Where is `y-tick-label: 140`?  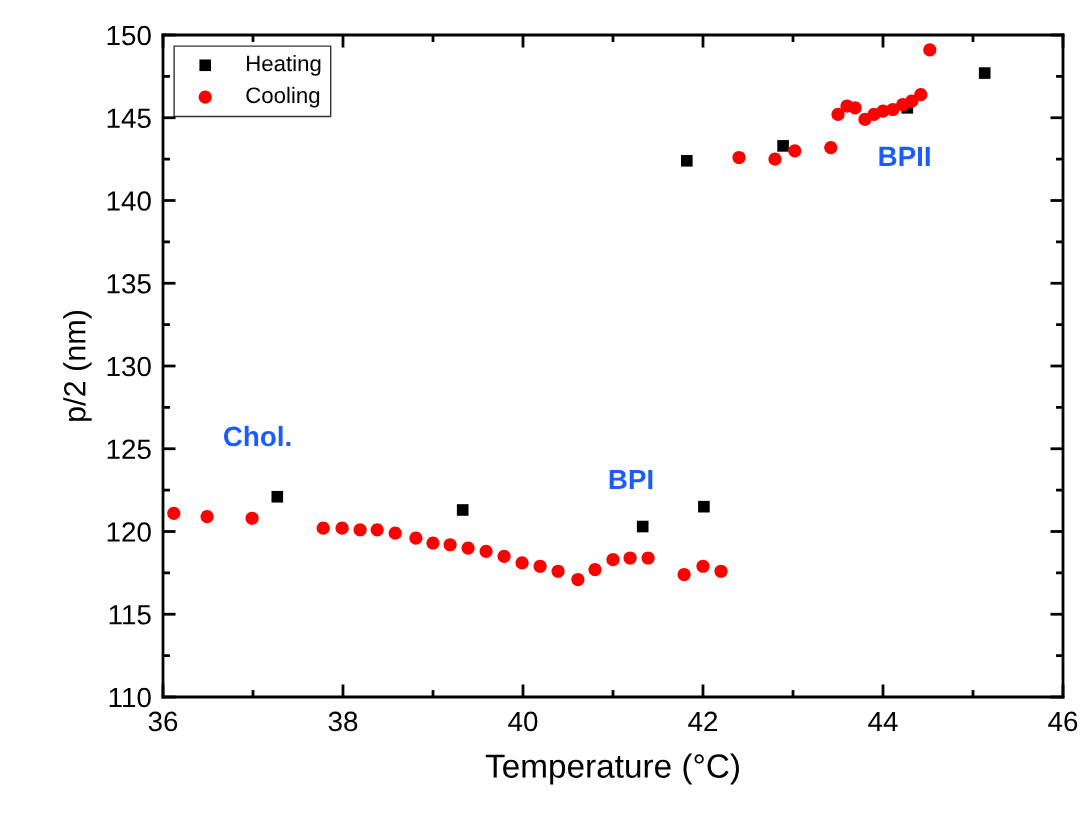
y-tick-label: 140 is located at coordinates (129, 201).